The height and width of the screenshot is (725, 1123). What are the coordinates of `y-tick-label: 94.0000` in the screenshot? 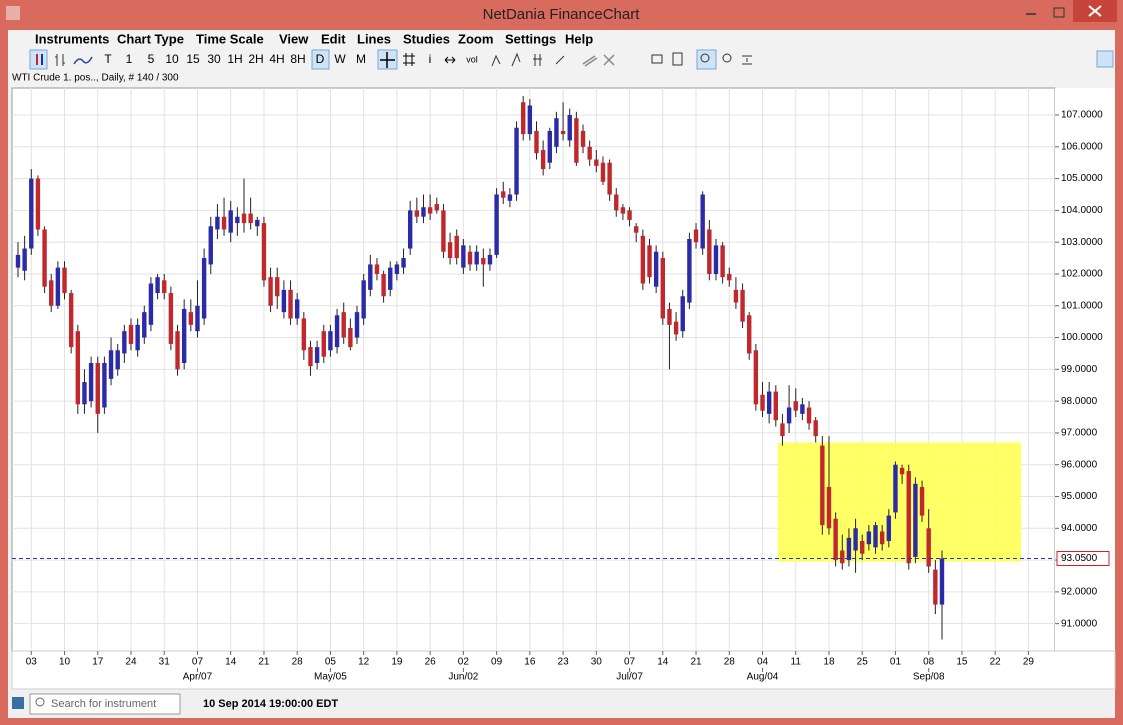 It's located at (1079, 528).